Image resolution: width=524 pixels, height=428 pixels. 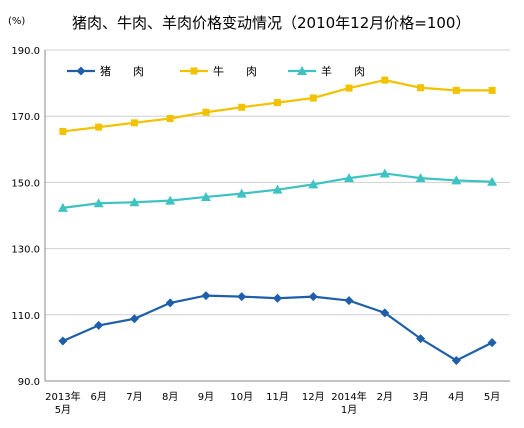 I want to click on x-tick-label: 2014年 1月, so click(x=348, y=403).